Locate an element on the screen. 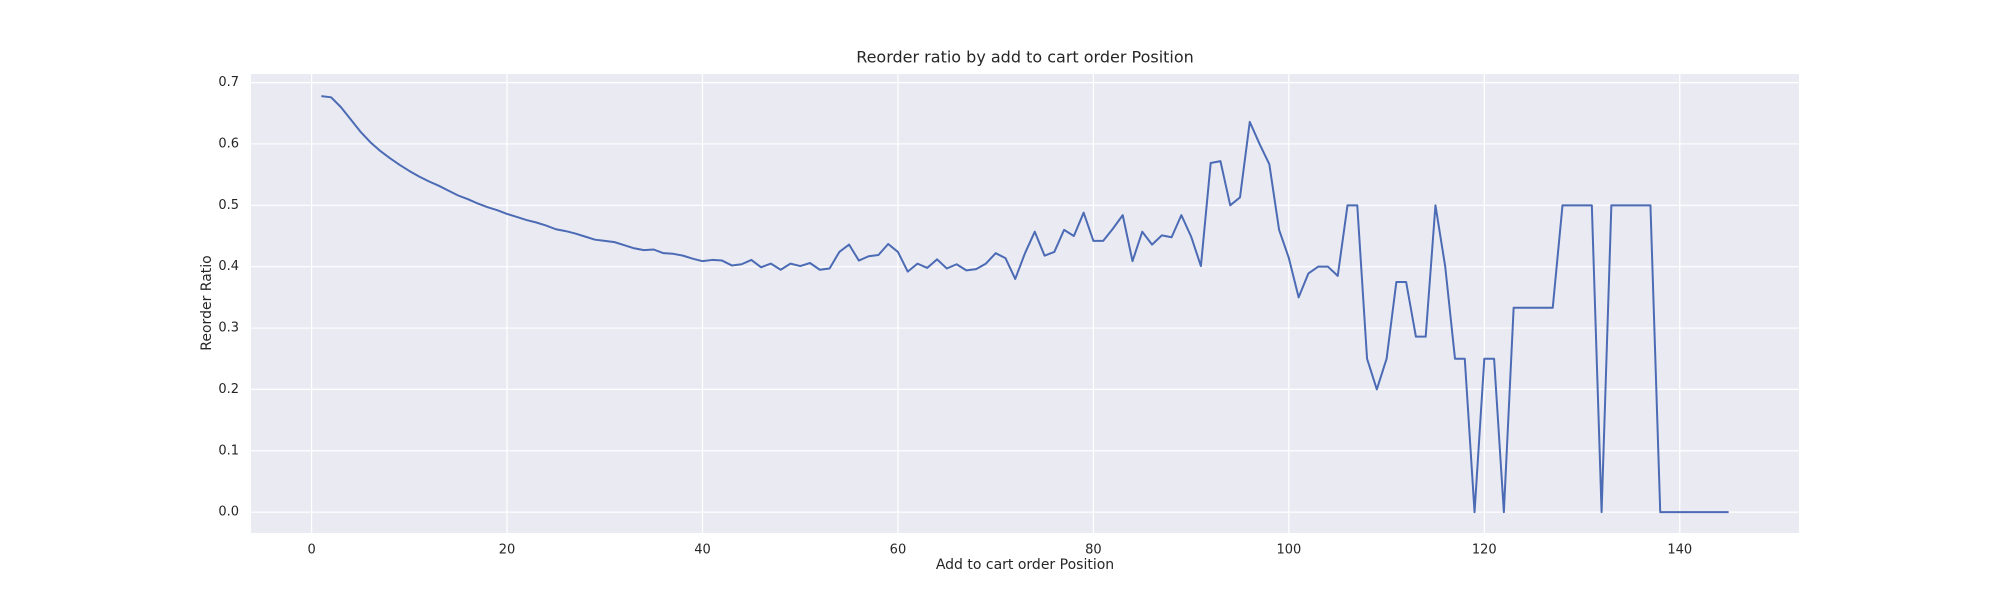 This screenshot has height=600, width=2000. x-axis-label: Add to cart order Position is located at coordinates (1025, 565).